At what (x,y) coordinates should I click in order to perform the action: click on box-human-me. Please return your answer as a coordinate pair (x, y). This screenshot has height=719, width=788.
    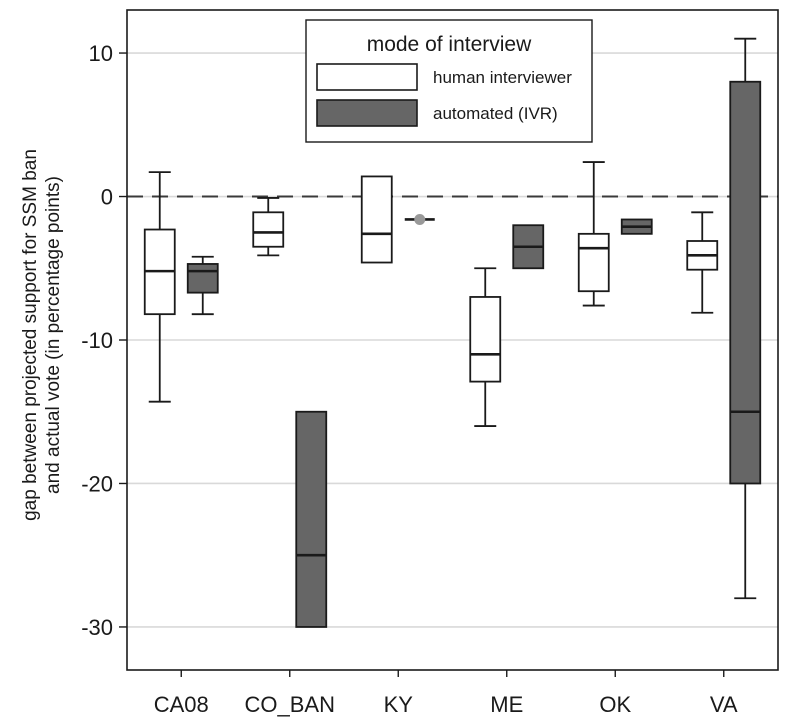
    Looking at the image, I should click on (485, 347).